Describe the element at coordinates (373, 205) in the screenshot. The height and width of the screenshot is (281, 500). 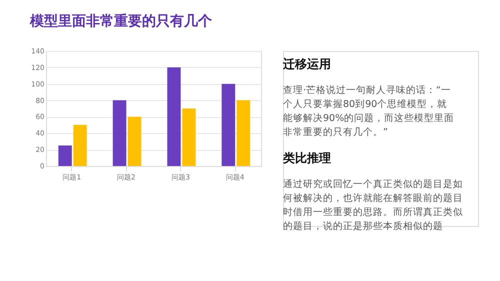
I see `text: 通过研究或回忆一个真正类似的题目是如何被解决的，也许就能在解答眼前的题目时借用一些重要的思路。而所谓真正类似的题目，说的正是那些本质相似的题` at that location.